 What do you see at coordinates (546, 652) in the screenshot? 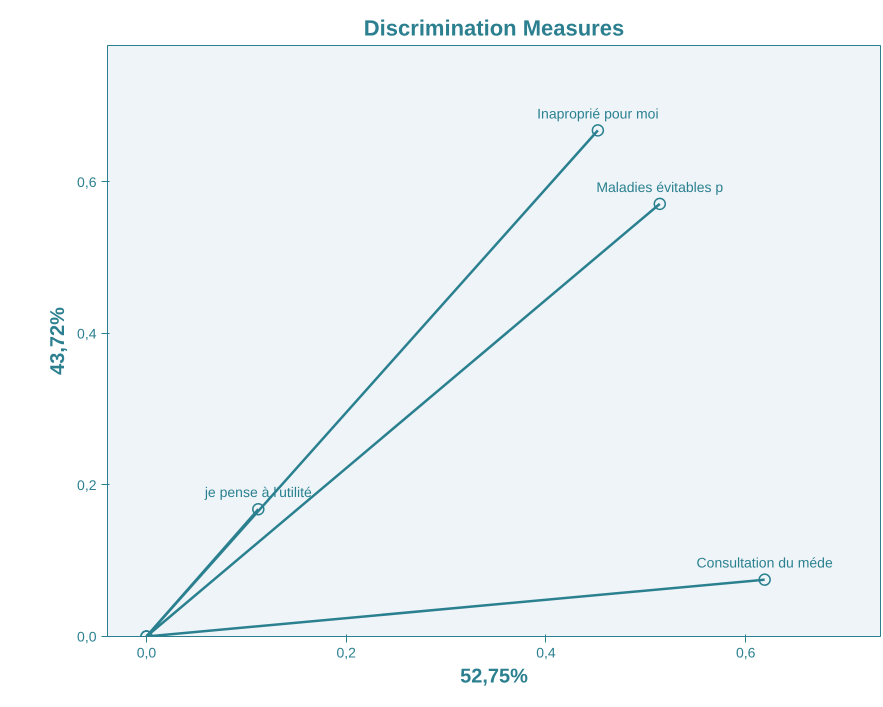
I see `x-tick-label: 0,4` at bounding box center [546, 652].